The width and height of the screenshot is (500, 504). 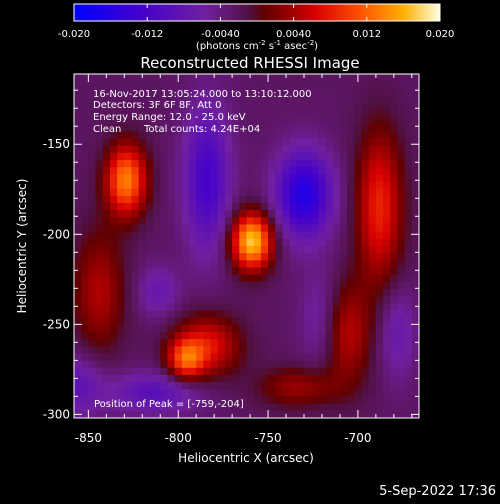 What do you see at coordinates (257, 45) in the screenshot?
I see `colorbar-units: (photons cm-2 s-1 asec-2)` at bounding box center [257, 45].